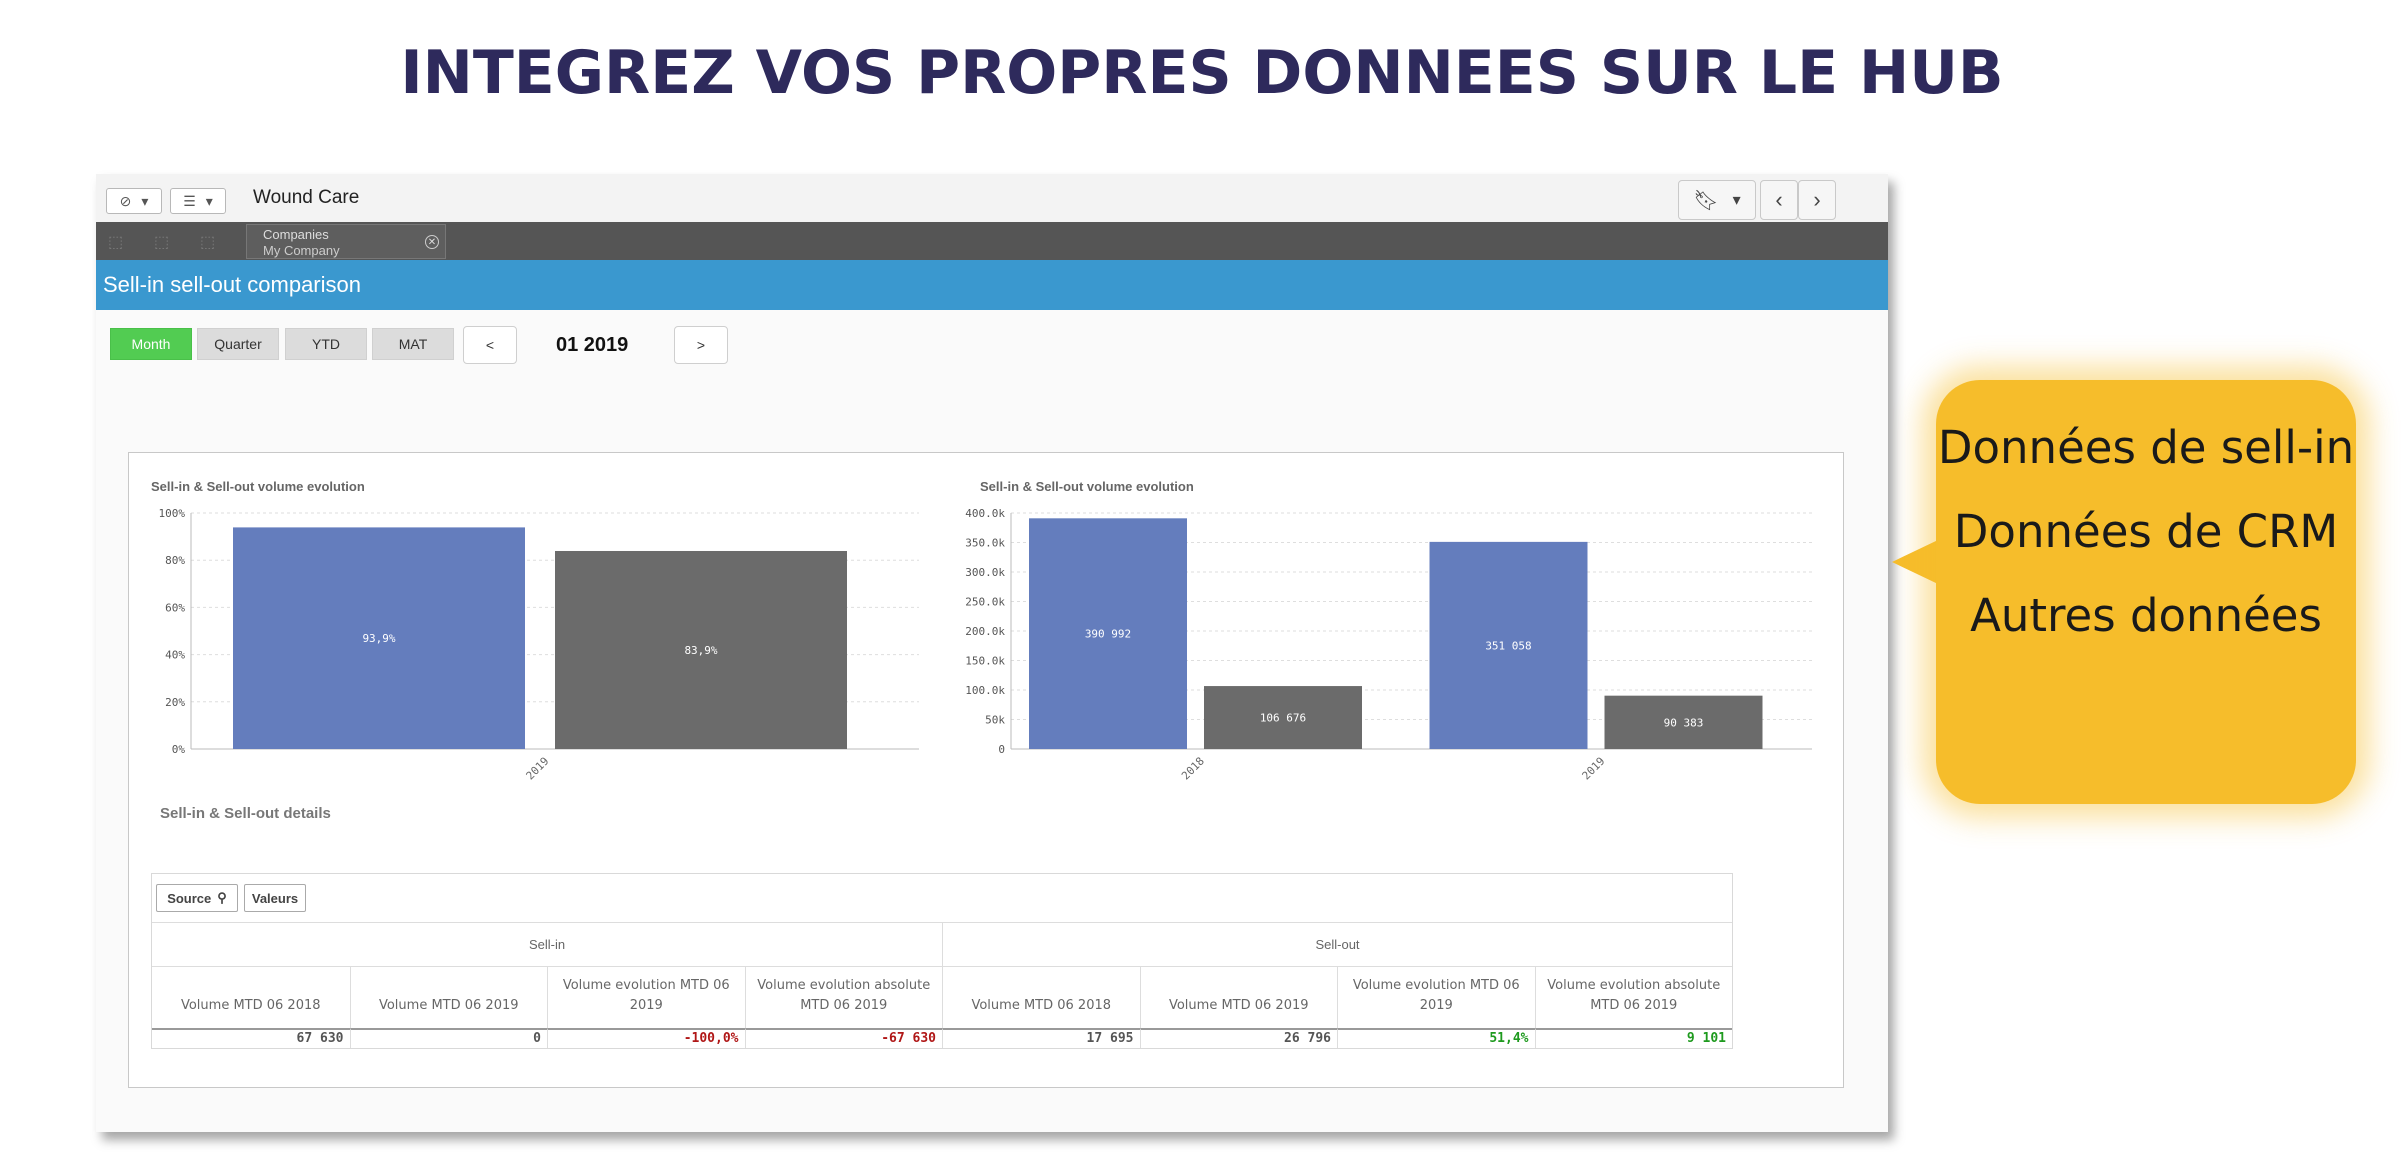 The image size is (2404, 1165). I want to click on sheet-title-bar: Sell-in sell-out comparison, so click(992, 285).